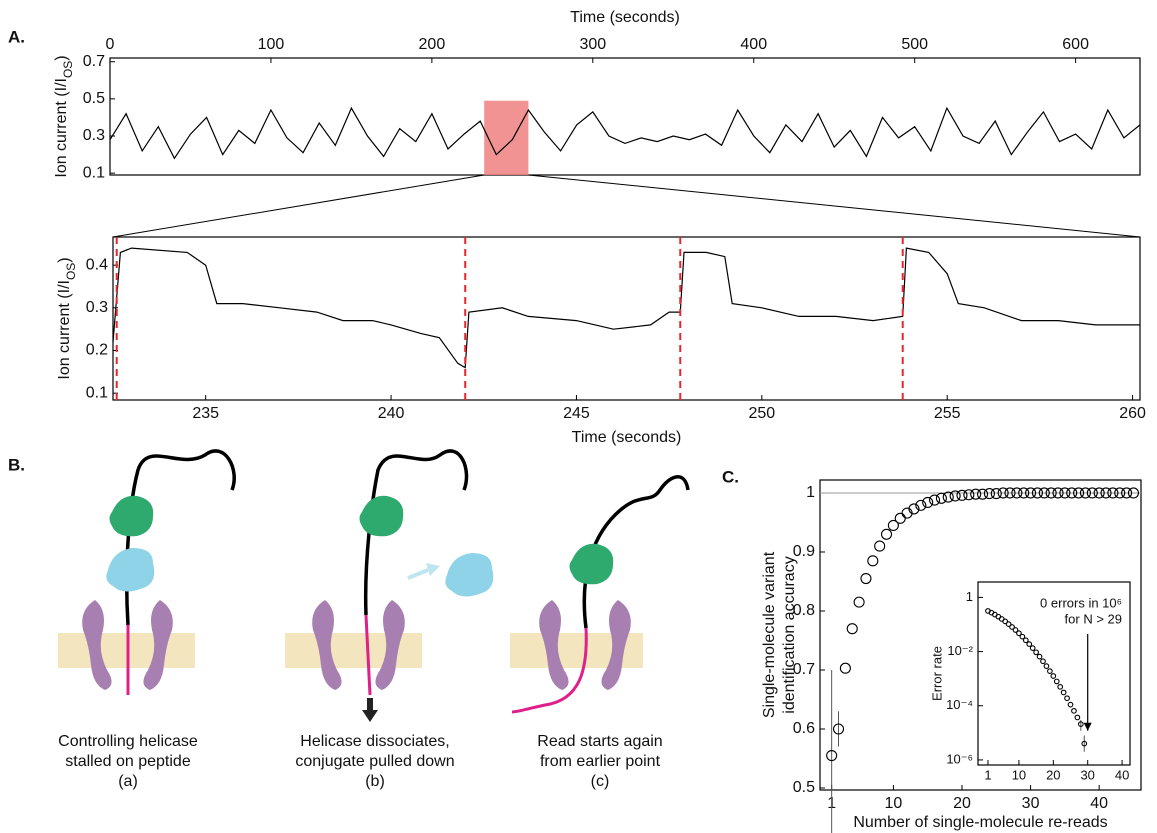 The height and width of the screenshot is (833, 1157). I want to click on y-axis-label: Error rate, so click(936, 673).